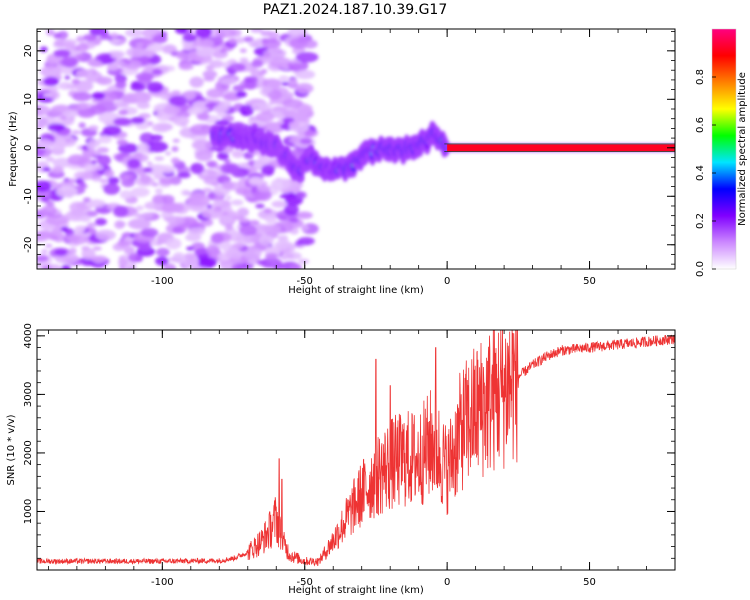 This screenshot has width=750, height=600. I want to click on colorbar-tick-label: 0.8, so click(700, 77).